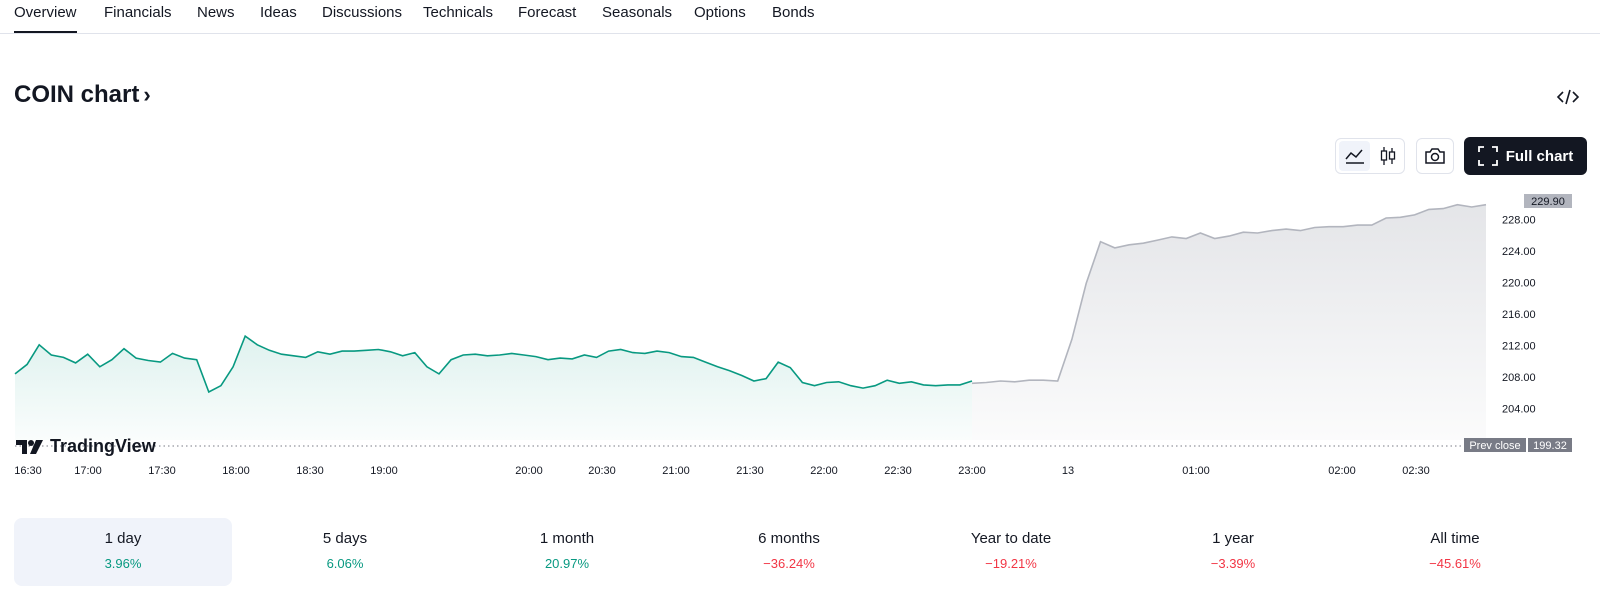 The image size is (1600, 592). I want to click on last-price-badge, so click(1548, 201).